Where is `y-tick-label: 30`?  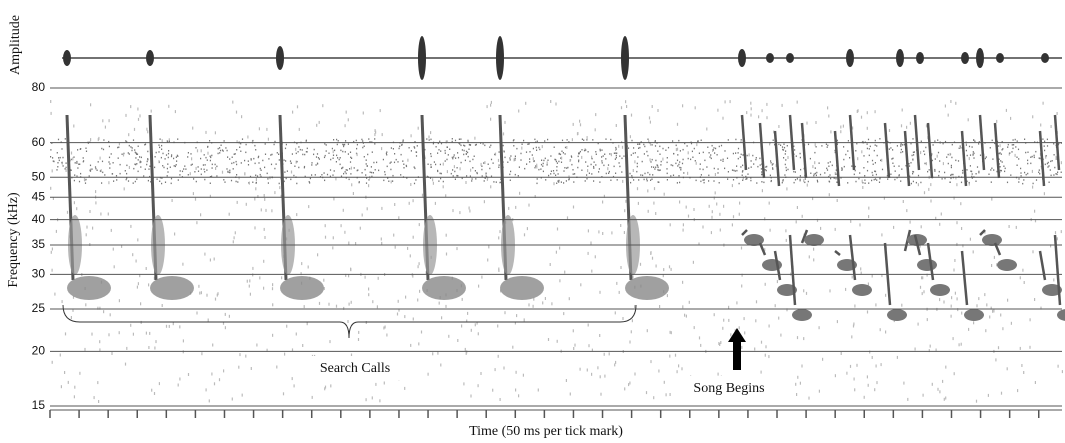 y-tick-label: 30 is located at coordinates (39, 273).